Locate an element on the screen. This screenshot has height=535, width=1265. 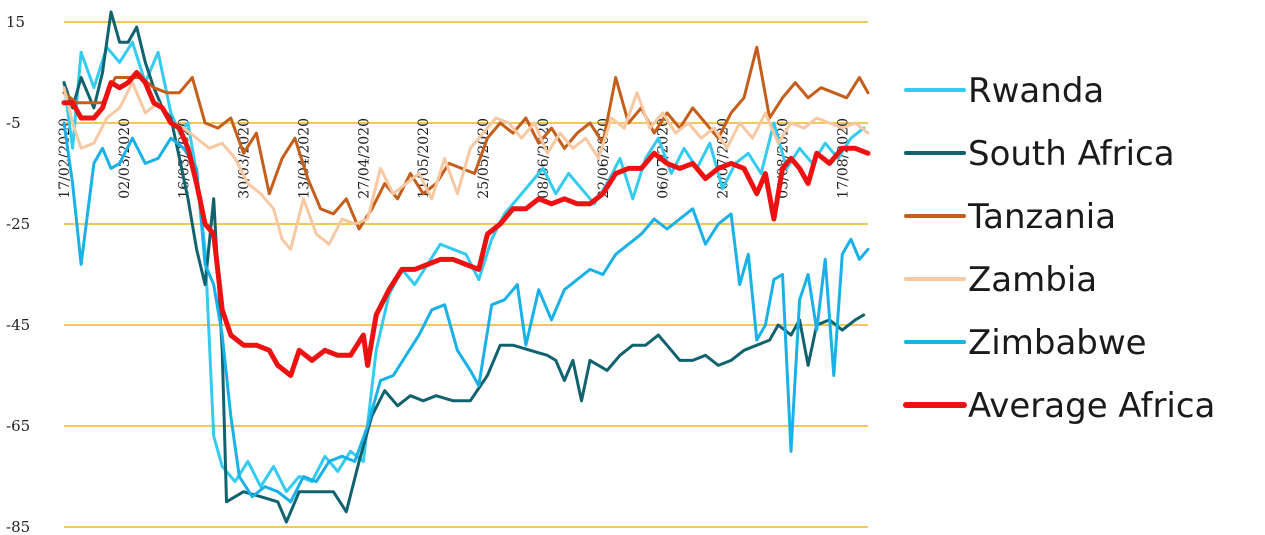
y-tick-label: -5 is located at coordinates (13, 123).